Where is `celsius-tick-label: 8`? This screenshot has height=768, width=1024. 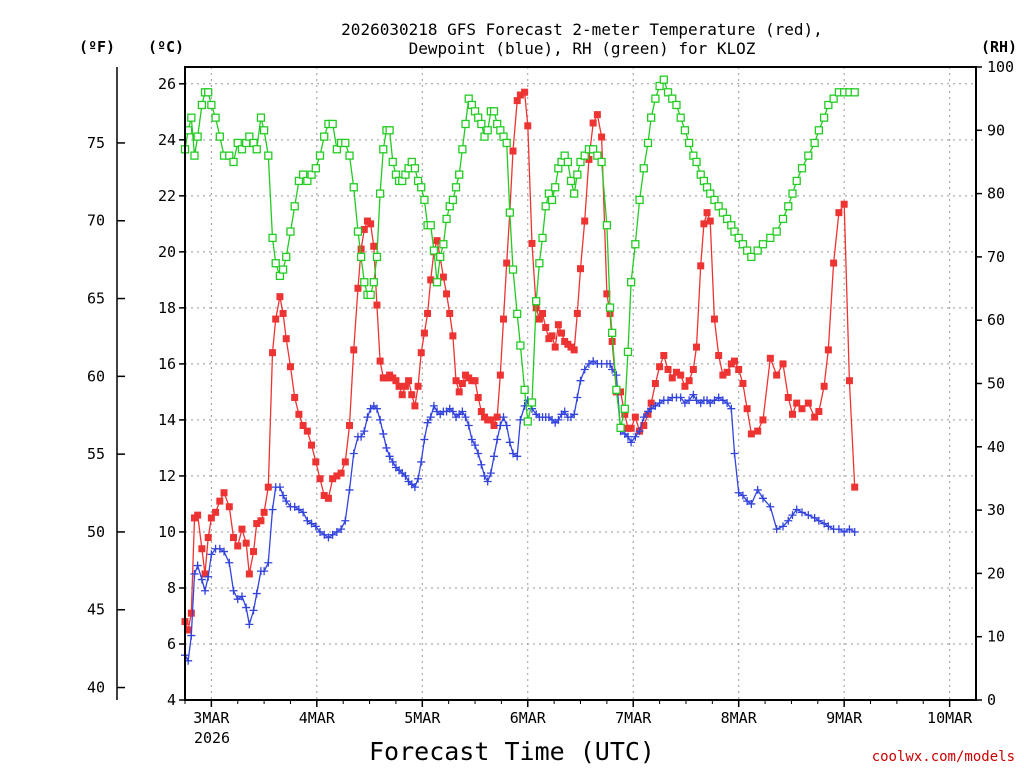
celsius-tick-label: 8 is located at coordinates (171, 588).